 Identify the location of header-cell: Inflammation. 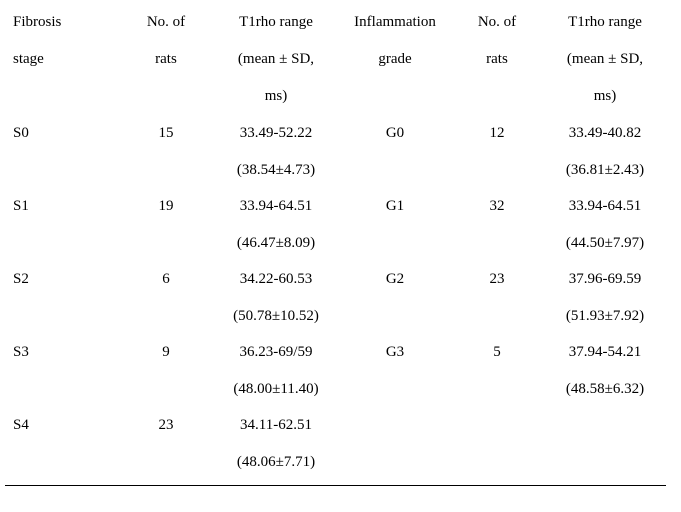
(395, 22).